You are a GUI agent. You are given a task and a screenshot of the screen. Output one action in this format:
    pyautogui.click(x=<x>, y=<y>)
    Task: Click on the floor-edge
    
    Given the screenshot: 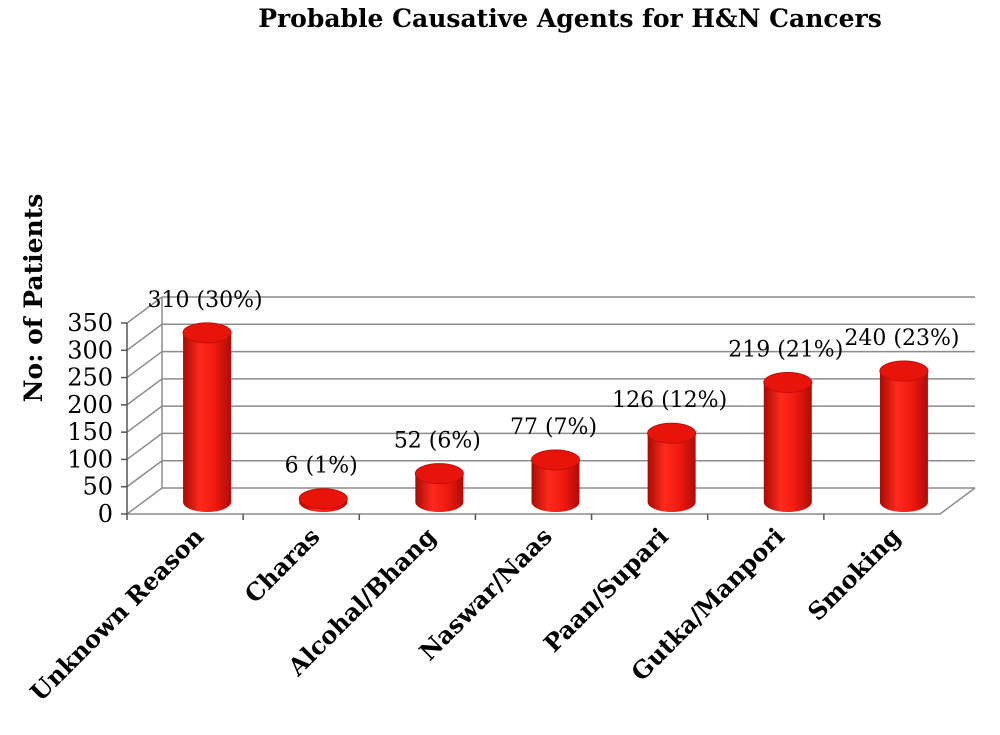 What is the action you would take?
    pyautogui.click(x=551, y=501)
    